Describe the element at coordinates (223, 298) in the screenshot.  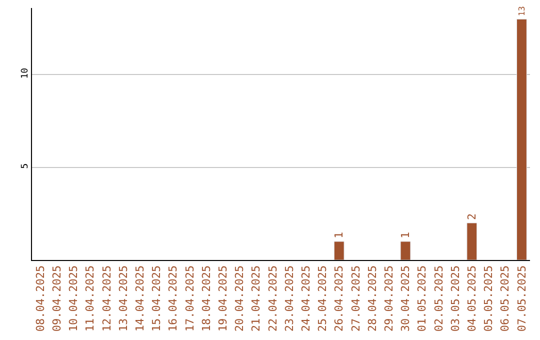
I see `x-tick-label: 19.04.2025` at that location.